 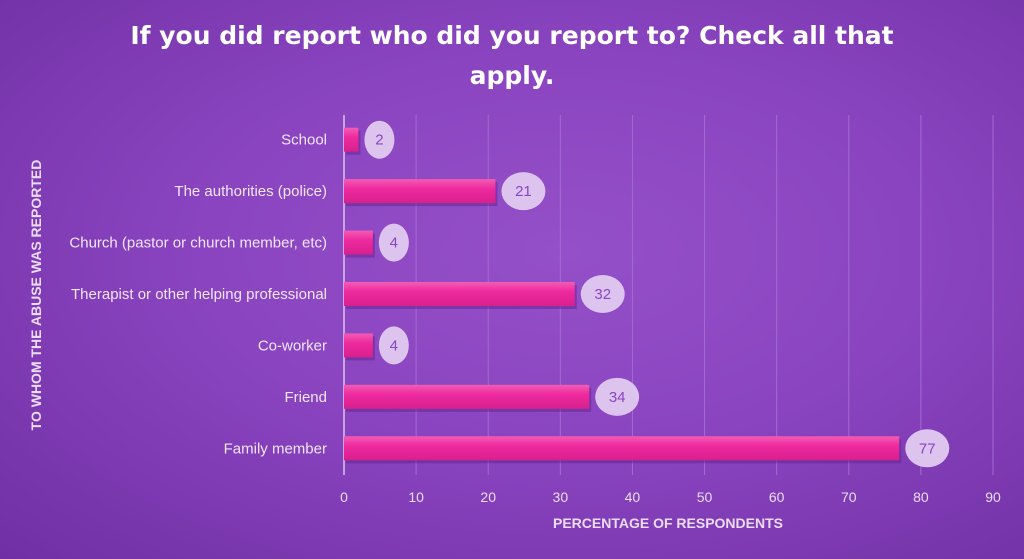 What do you see at coordinates (199, 294) in the screenshot?
I see `category-label: Therapist or other helping professional` at bounding box center [199, 294].